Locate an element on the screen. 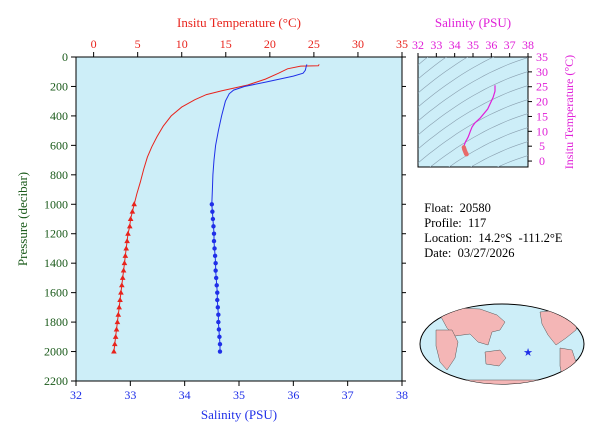 This screenshot has height=439, width=595. float-label: Float: is located at coordinates (439, 208).